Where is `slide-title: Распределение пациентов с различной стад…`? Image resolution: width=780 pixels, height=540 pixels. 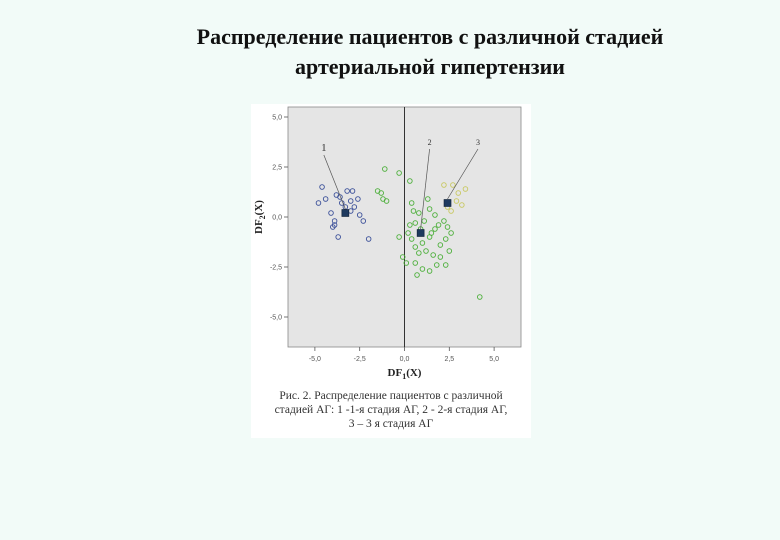
slide-title: Распределение пациентов с различной стад… is located at coordinates (430, 52).